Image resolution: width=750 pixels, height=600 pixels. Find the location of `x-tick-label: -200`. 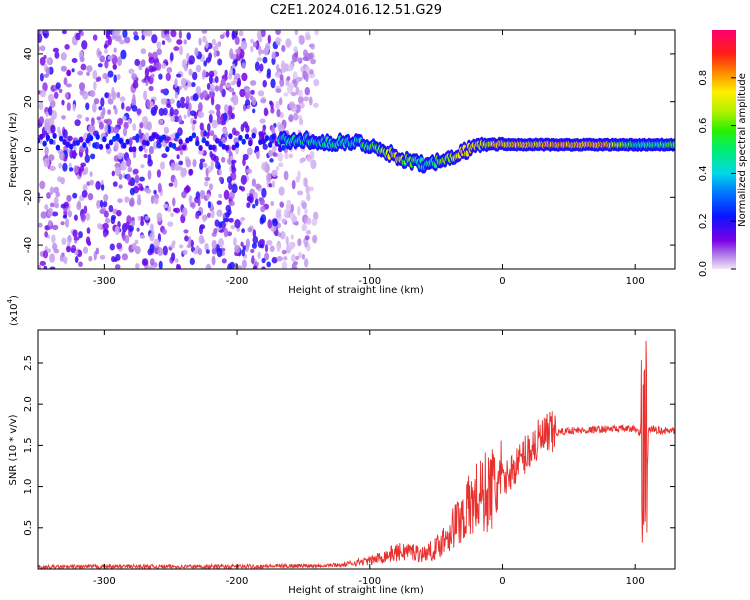

x-tick-label: -200 is located at coordinates (237, 281).